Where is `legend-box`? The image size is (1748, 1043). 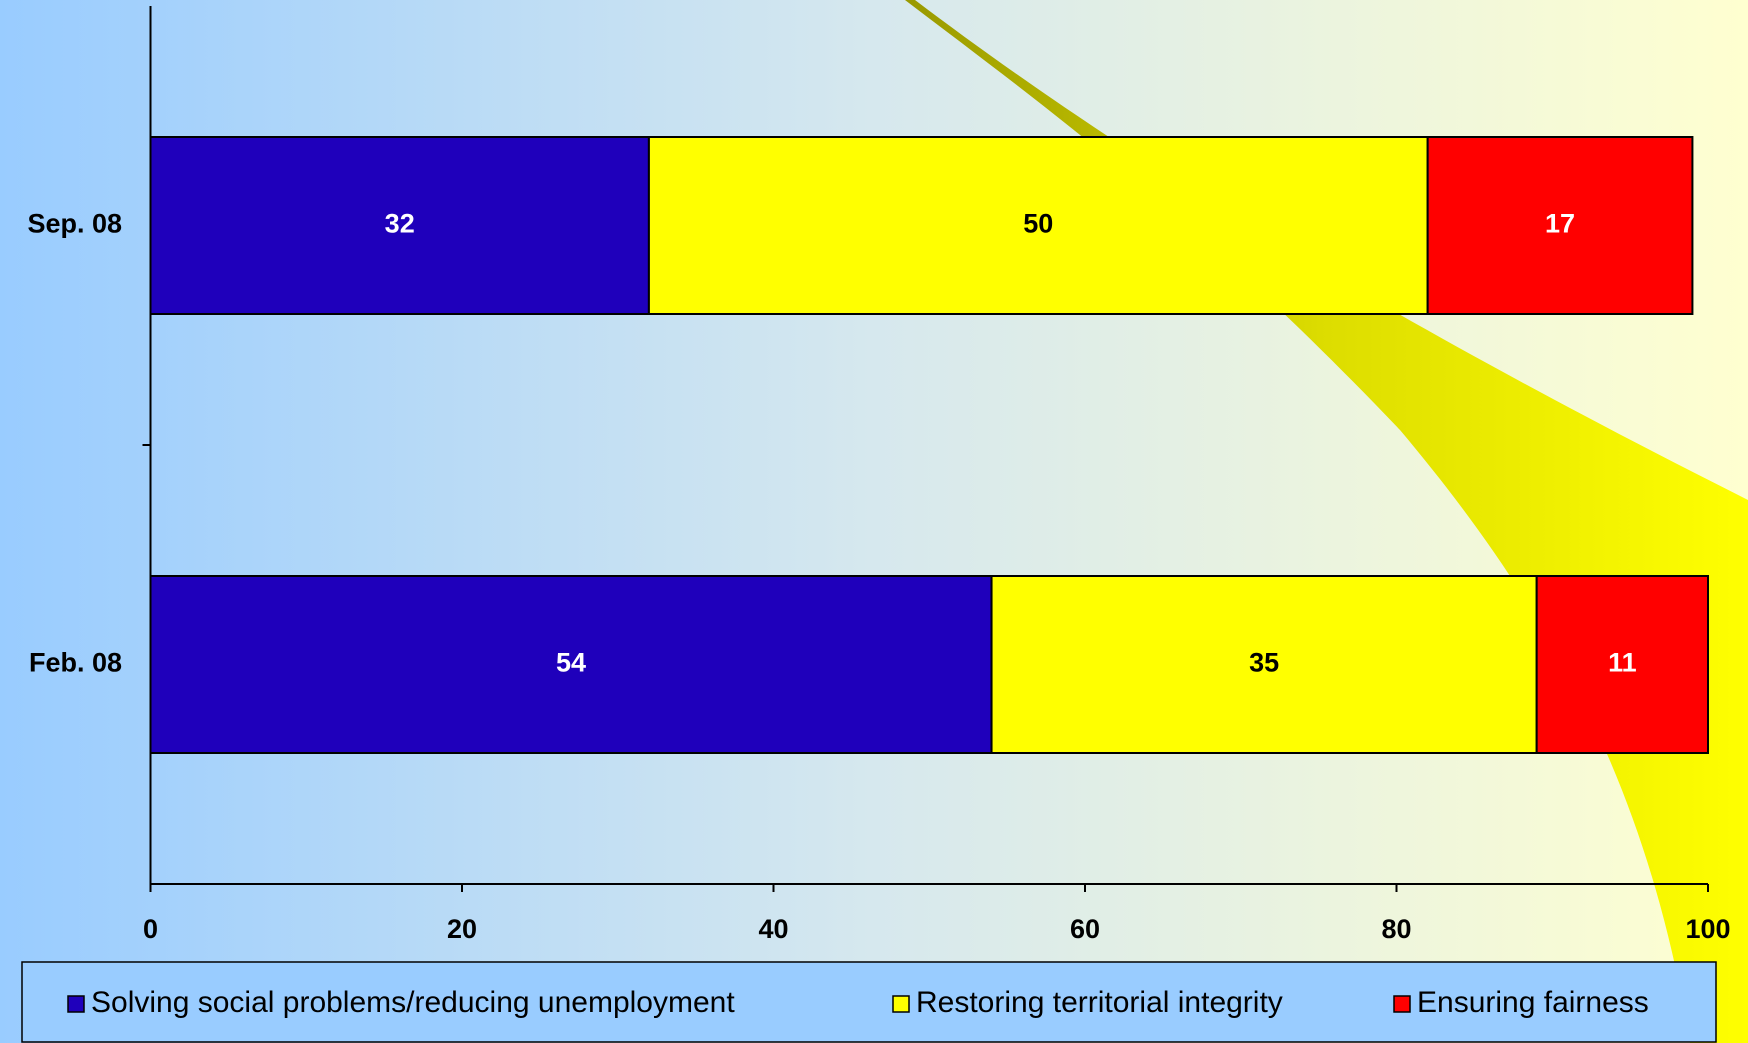 legend-box is located at coordinates (869, 1002).